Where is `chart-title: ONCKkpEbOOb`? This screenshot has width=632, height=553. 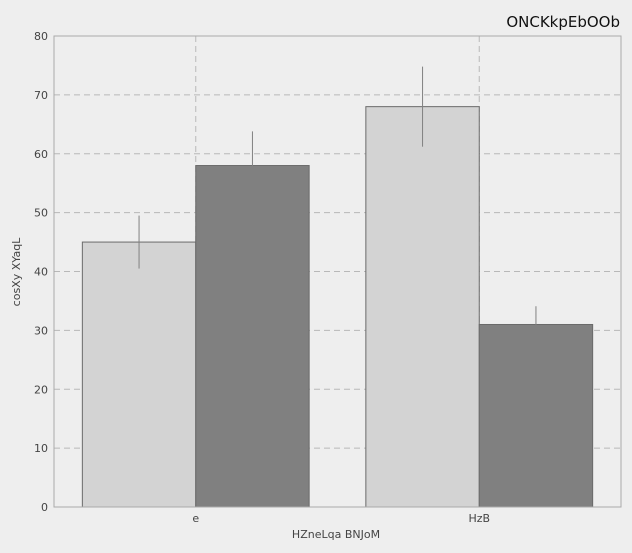 chart-title: ONCKkpEbOOb is located at coordinates (563, 22).